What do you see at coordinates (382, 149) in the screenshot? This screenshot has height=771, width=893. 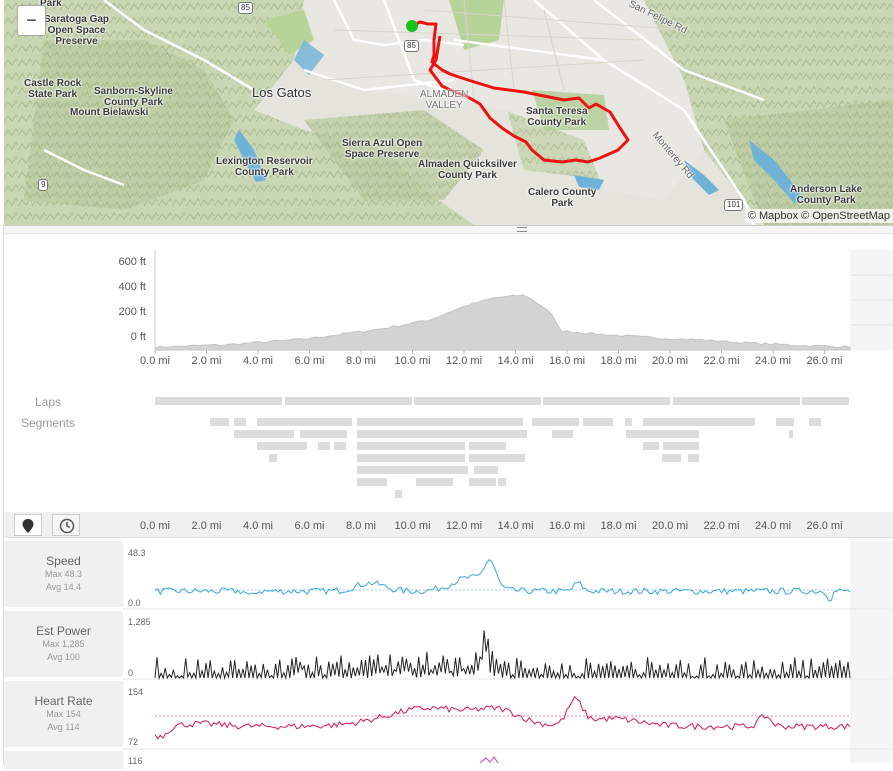 I see `map-label: Sierra Azul Open Space Preserve` at bounding box center [382, 149].